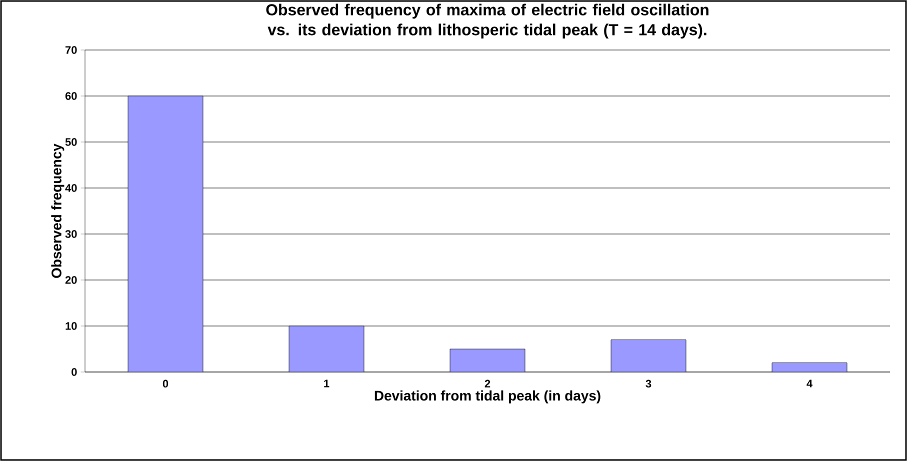 This screenshot has width=907, height=461. Describe the element at coordinates (71, 326) in the screenshot. I see `y-tick-label: 10` at that location.